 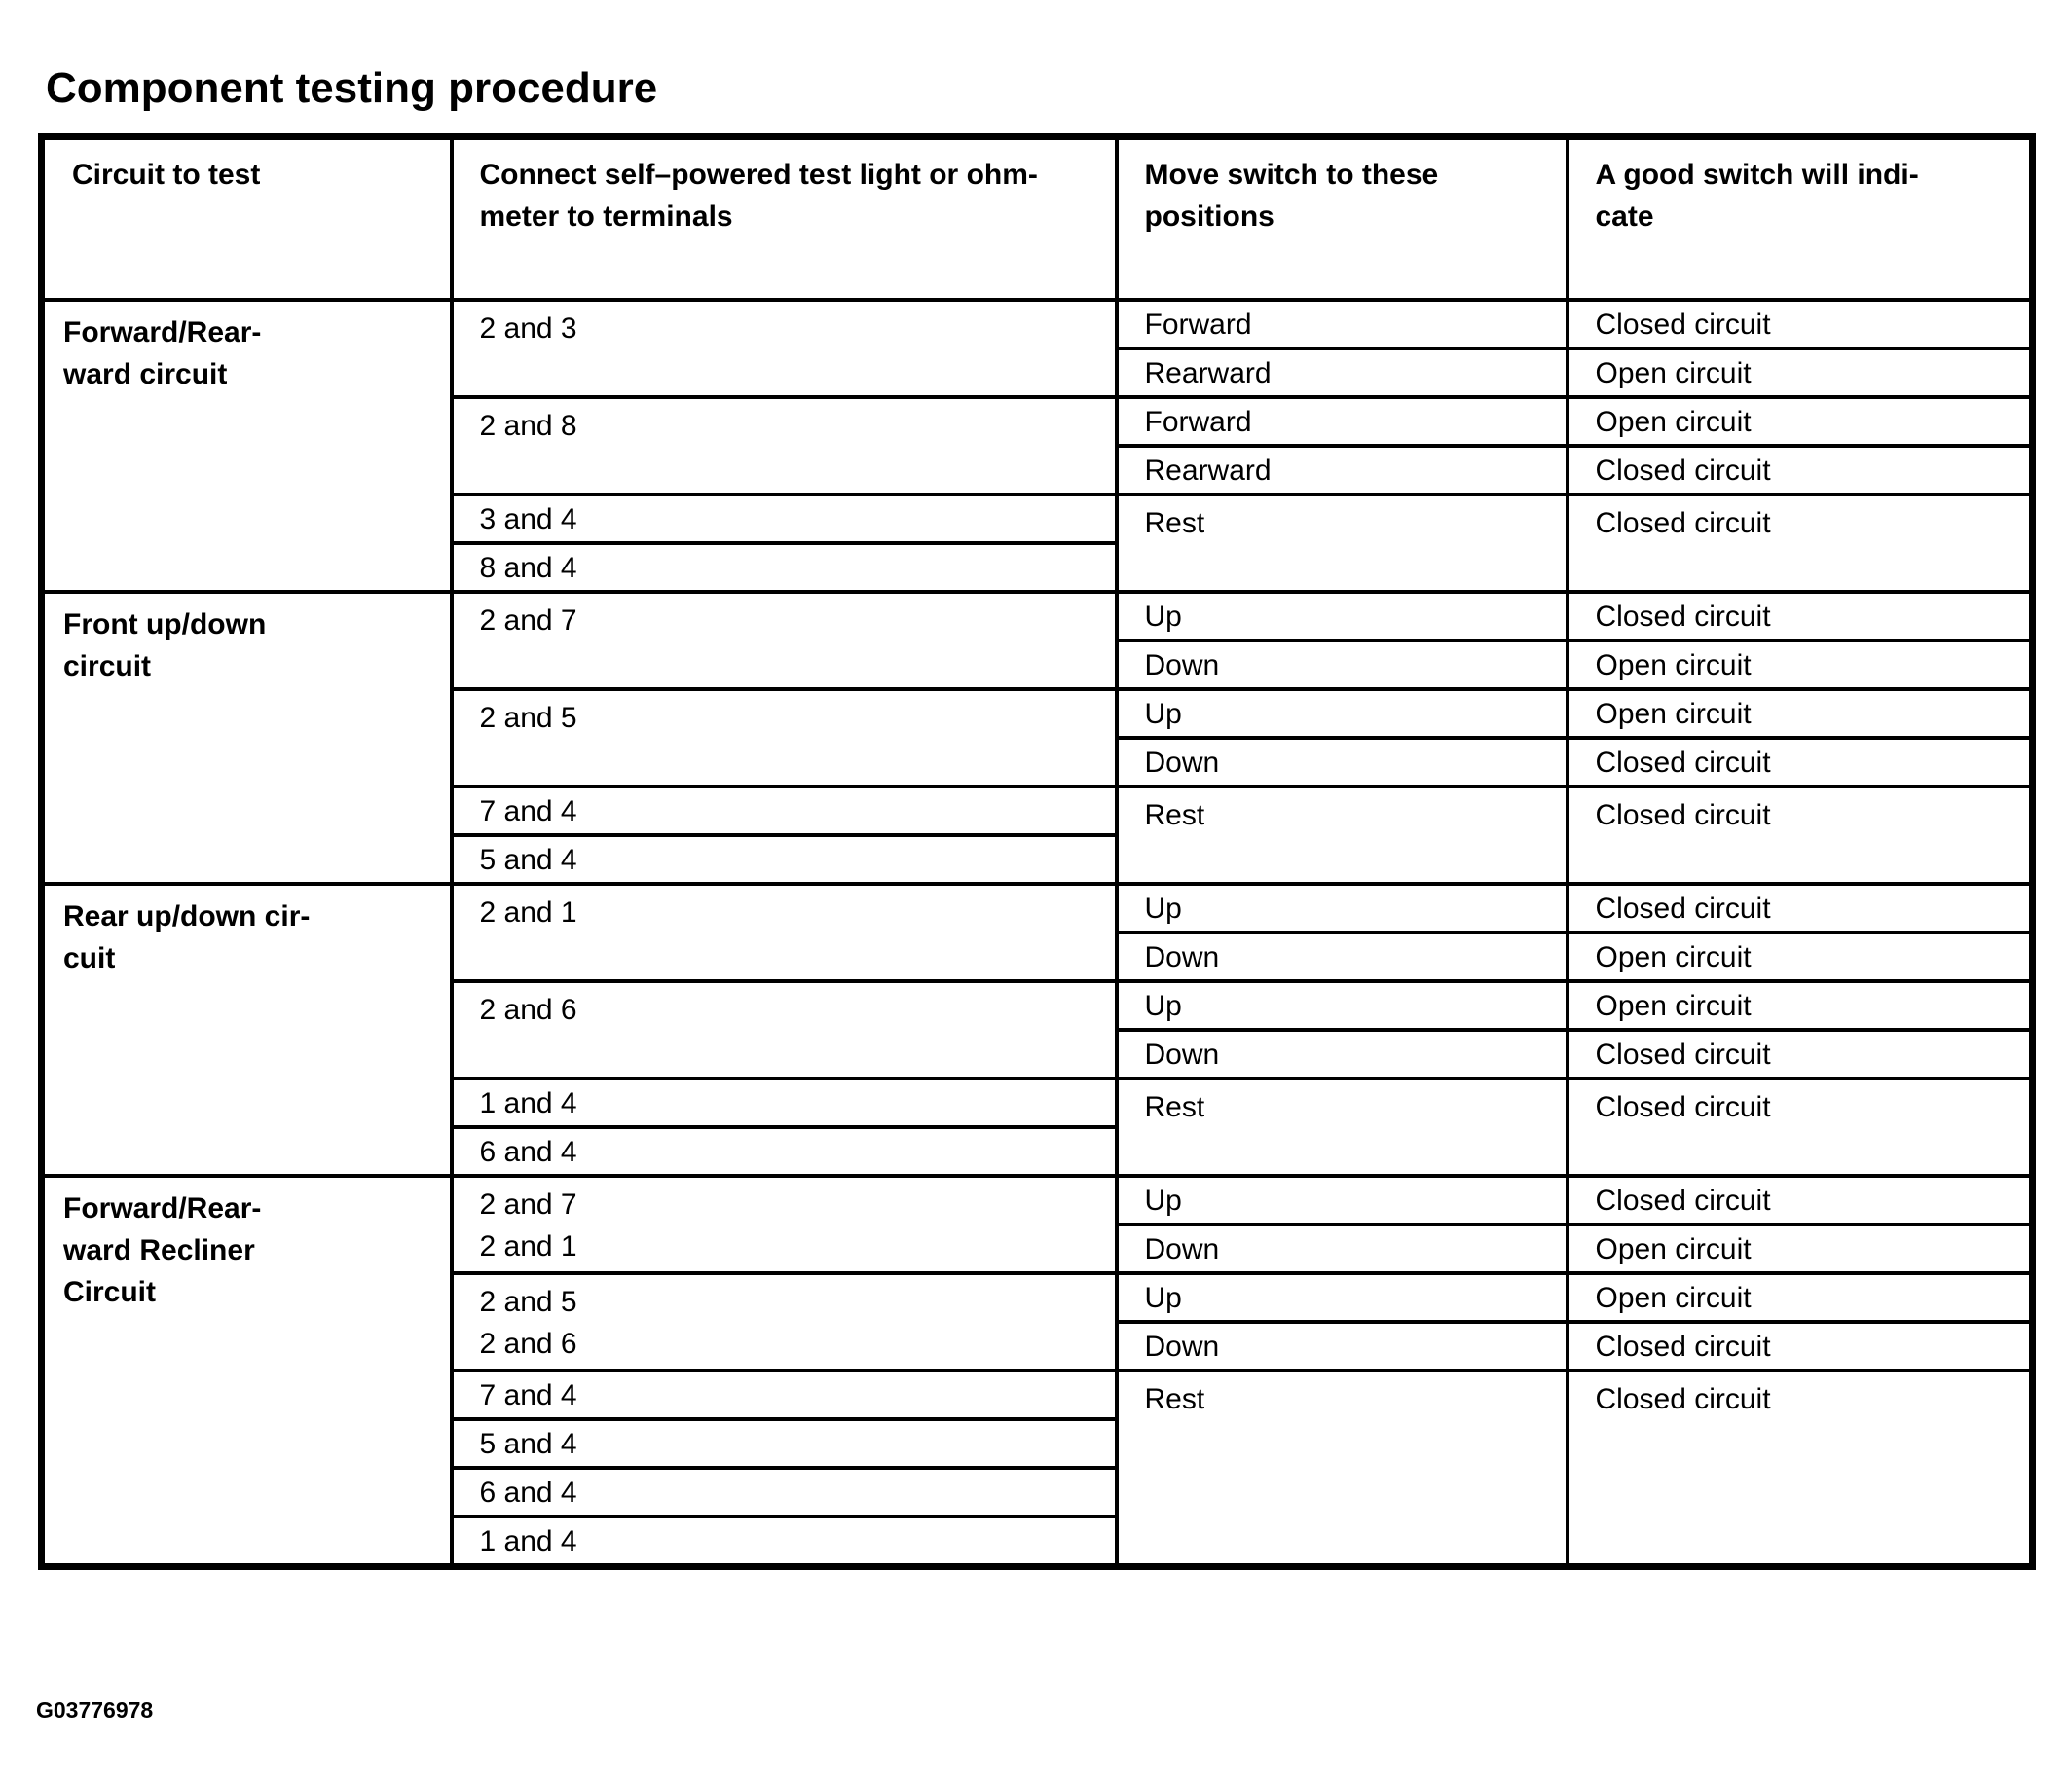 I want to click on cell-text-line: Circuit to test, so click(x=166, y=175).